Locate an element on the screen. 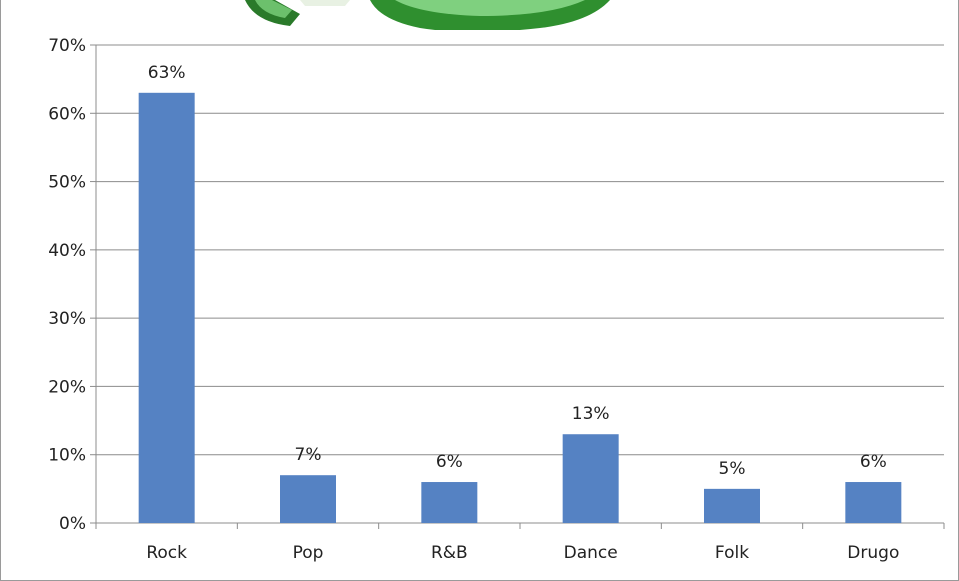 This screenshot has height=581, width=959. x-category-label: Folk is located at coordinates (732, 553).